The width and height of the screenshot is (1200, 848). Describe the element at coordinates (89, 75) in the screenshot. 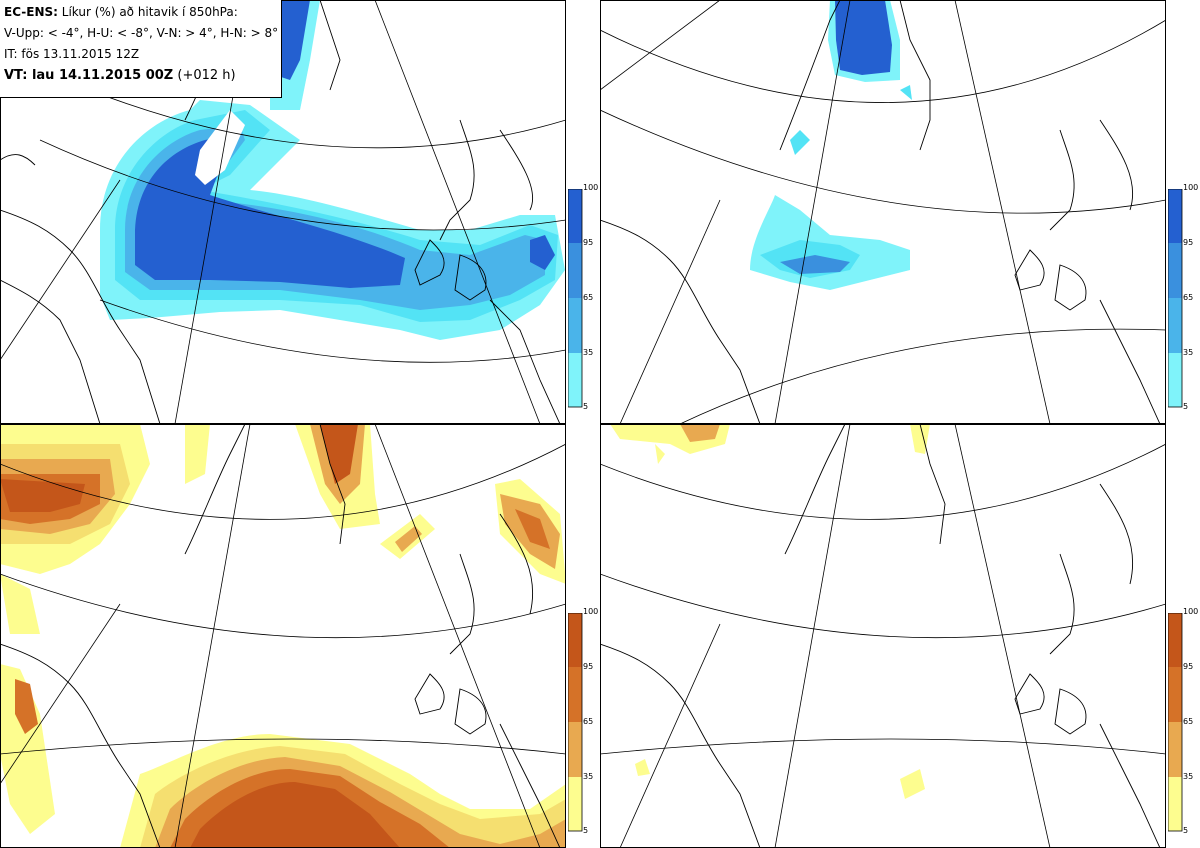

I see `valid-time: VT: lau 14.11.2015 00Z` at that location.